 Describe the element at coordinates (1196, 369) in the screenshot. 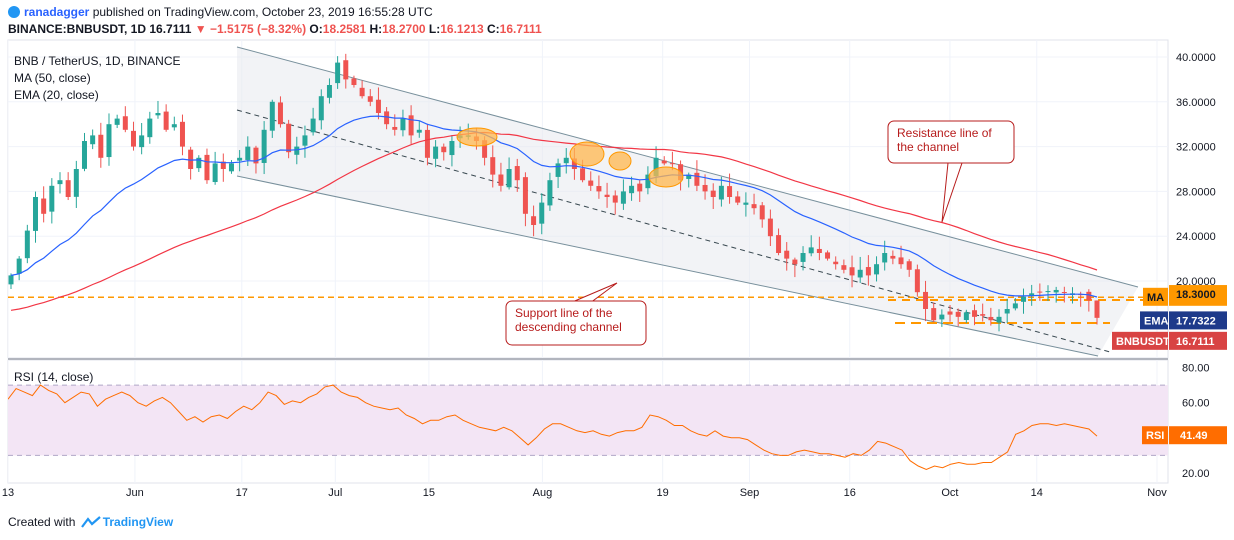

I see `rsi-tick-label: 80.00` at that location.